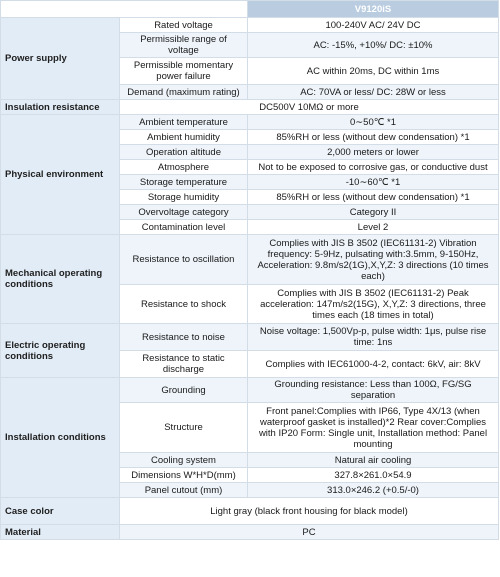  I want to click on category-cell: Case color, so click(60, 511).